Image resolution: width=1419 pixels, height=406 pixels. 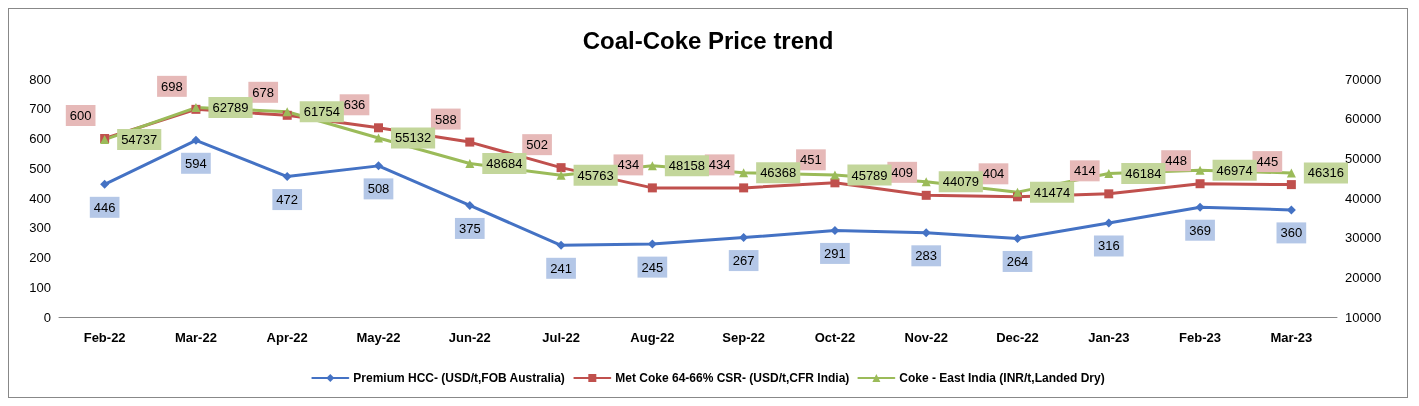 What do you see at coordinates (40, 79) in the screenshot?
I see `y-tick-label: 800` at bounding box center [40, 79].